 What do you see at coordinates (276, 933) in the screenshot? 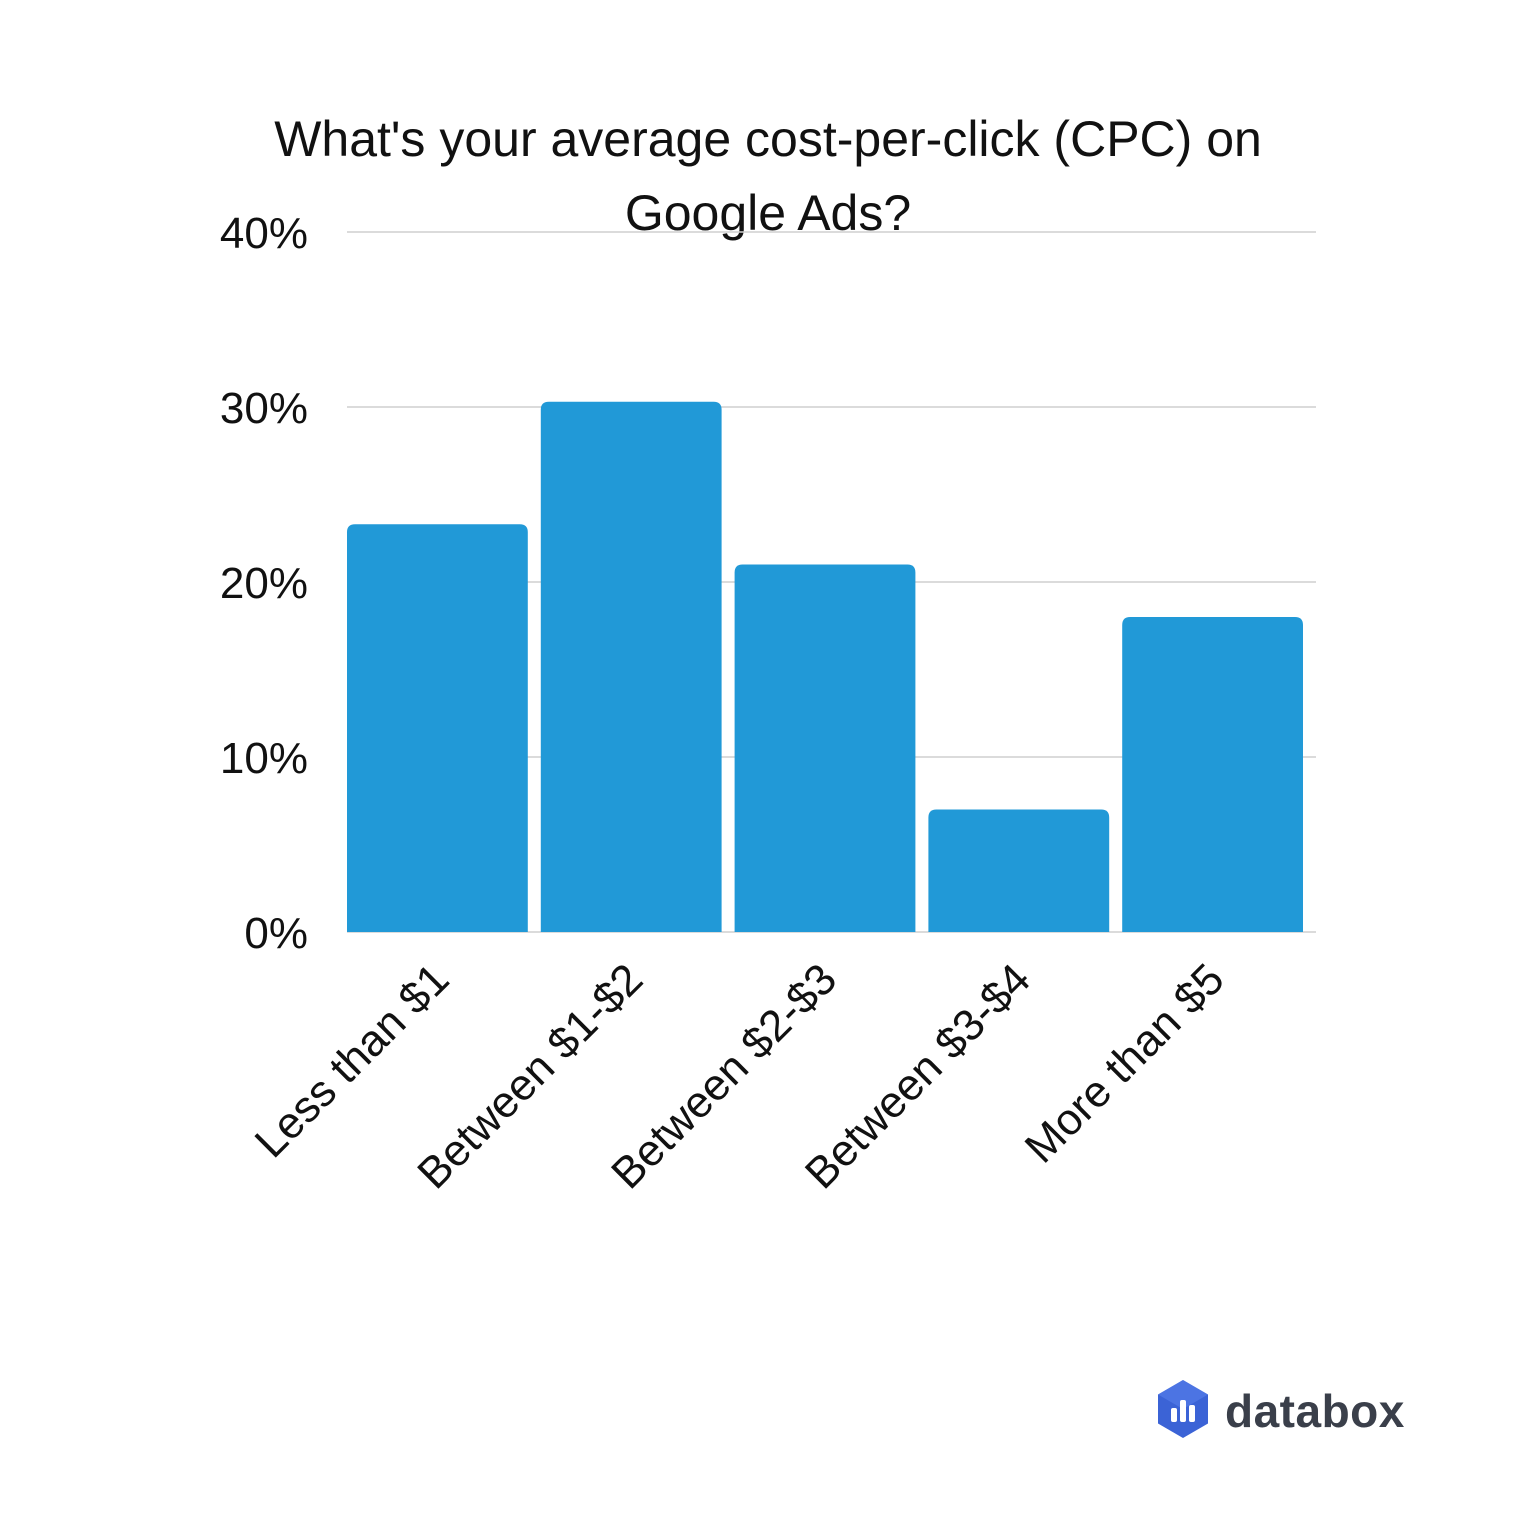
I see `y-tick-label: 0%` at bounding box center [276, 933].